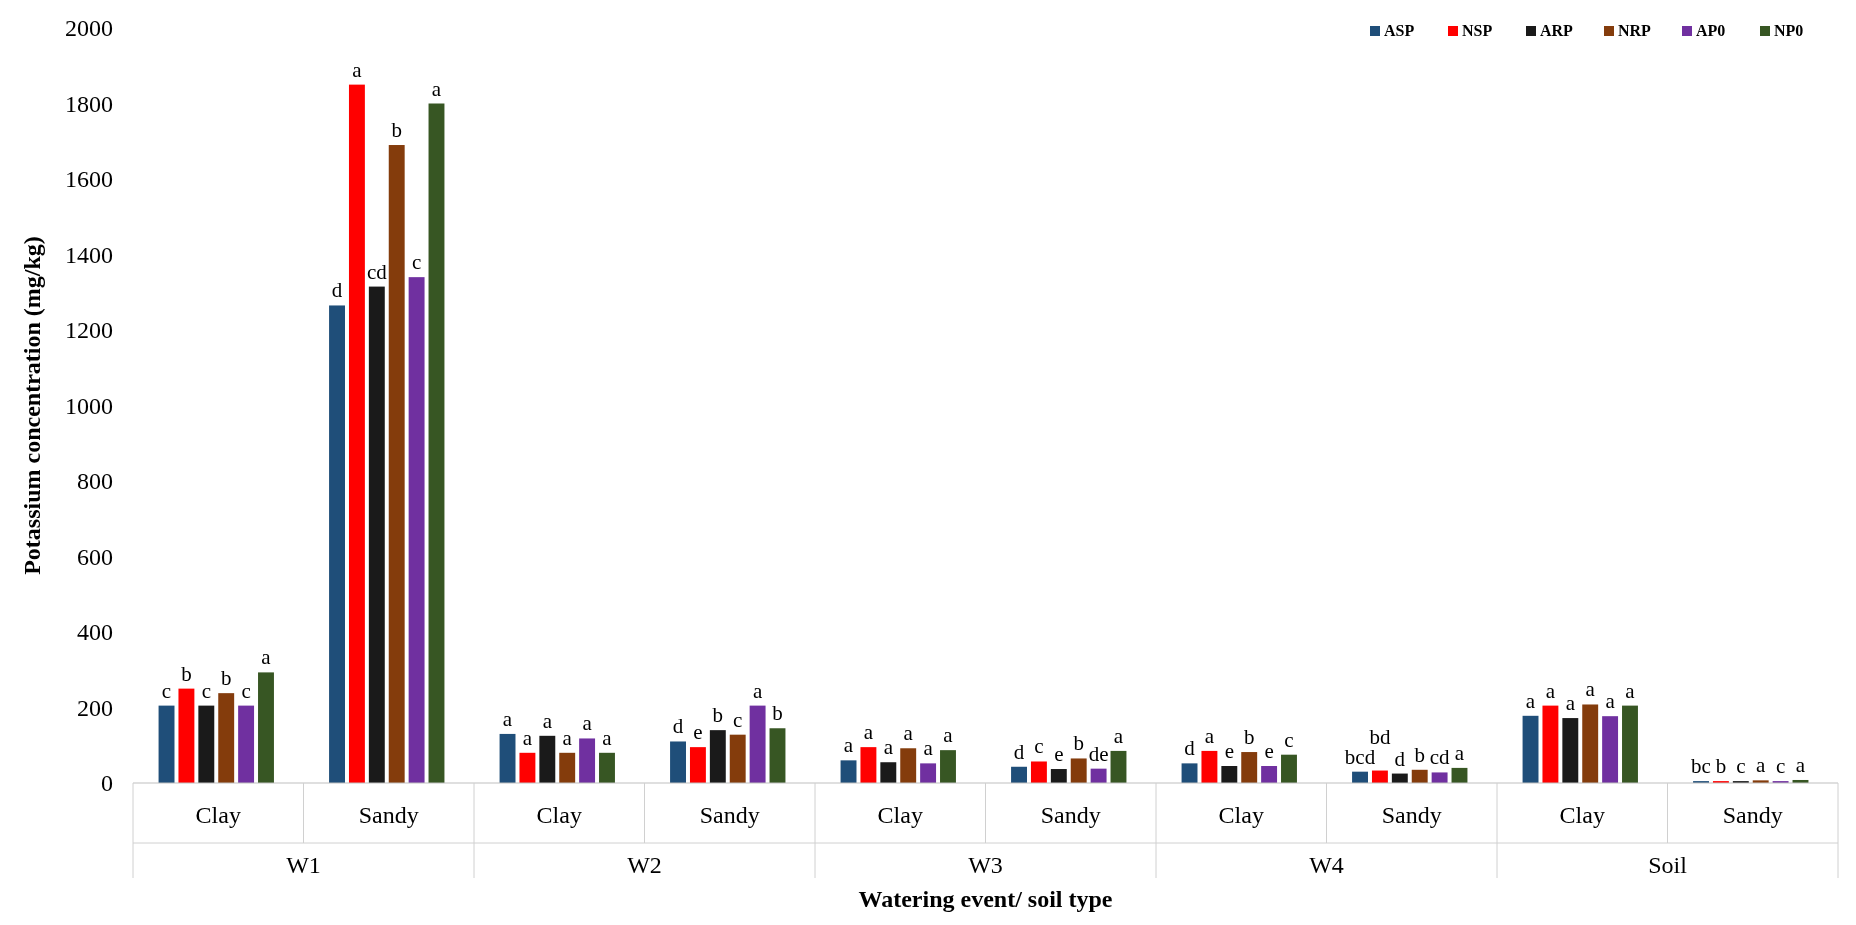  What do you see at coordinates (95, 481) in the screenshot?
I see `y-tick-label: 800` at bounding box center [95, 481].